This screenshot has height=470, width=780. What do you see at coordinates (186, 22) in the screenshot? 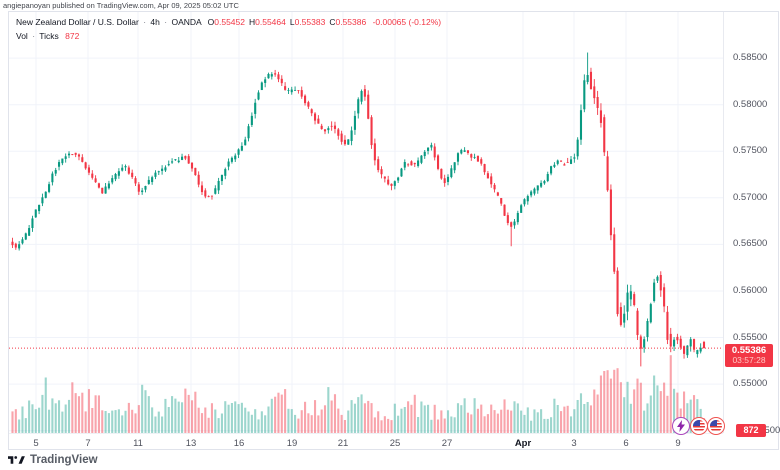
I see `exchange-label: OANDA` at bounding box center [186, 22].